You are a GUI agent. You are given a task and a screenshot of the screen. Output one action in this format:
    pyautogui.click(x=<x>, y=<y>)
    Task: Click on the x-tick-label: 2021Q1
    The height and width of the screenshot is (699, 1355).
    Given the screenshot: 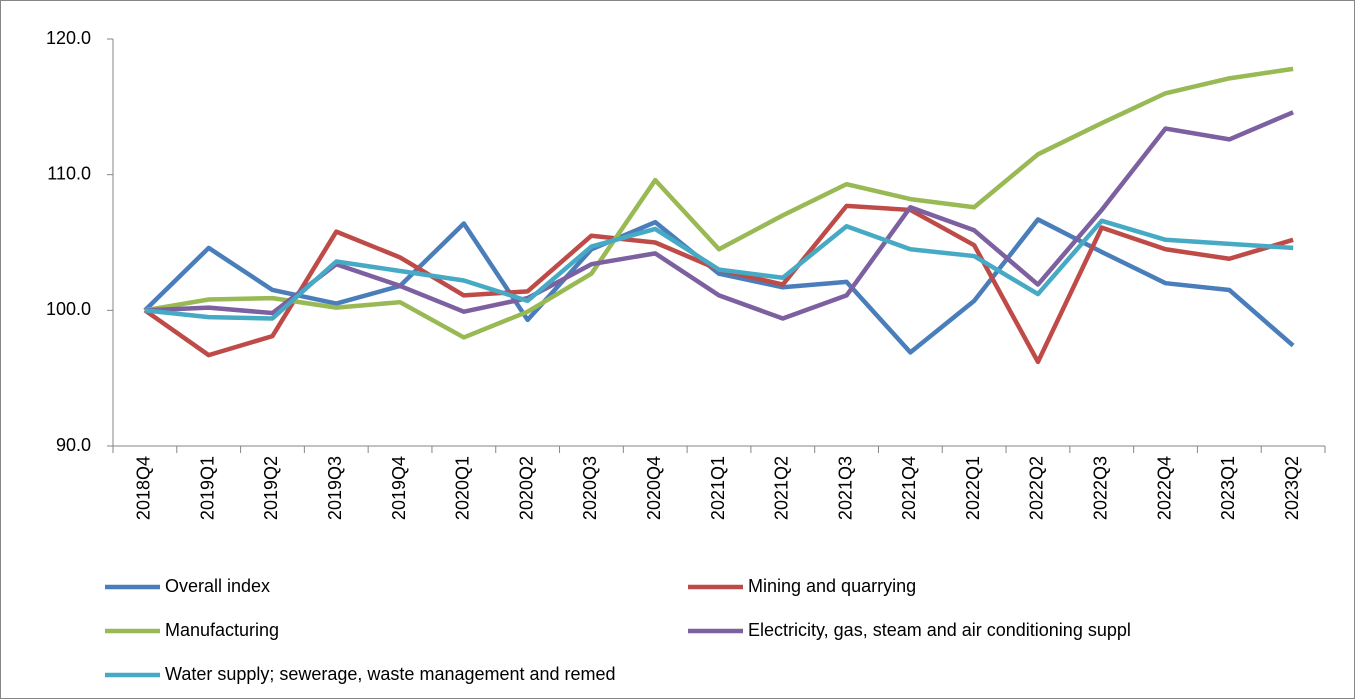 What is the action you would take?
    pyautogui.click(x=718, y=488)
    